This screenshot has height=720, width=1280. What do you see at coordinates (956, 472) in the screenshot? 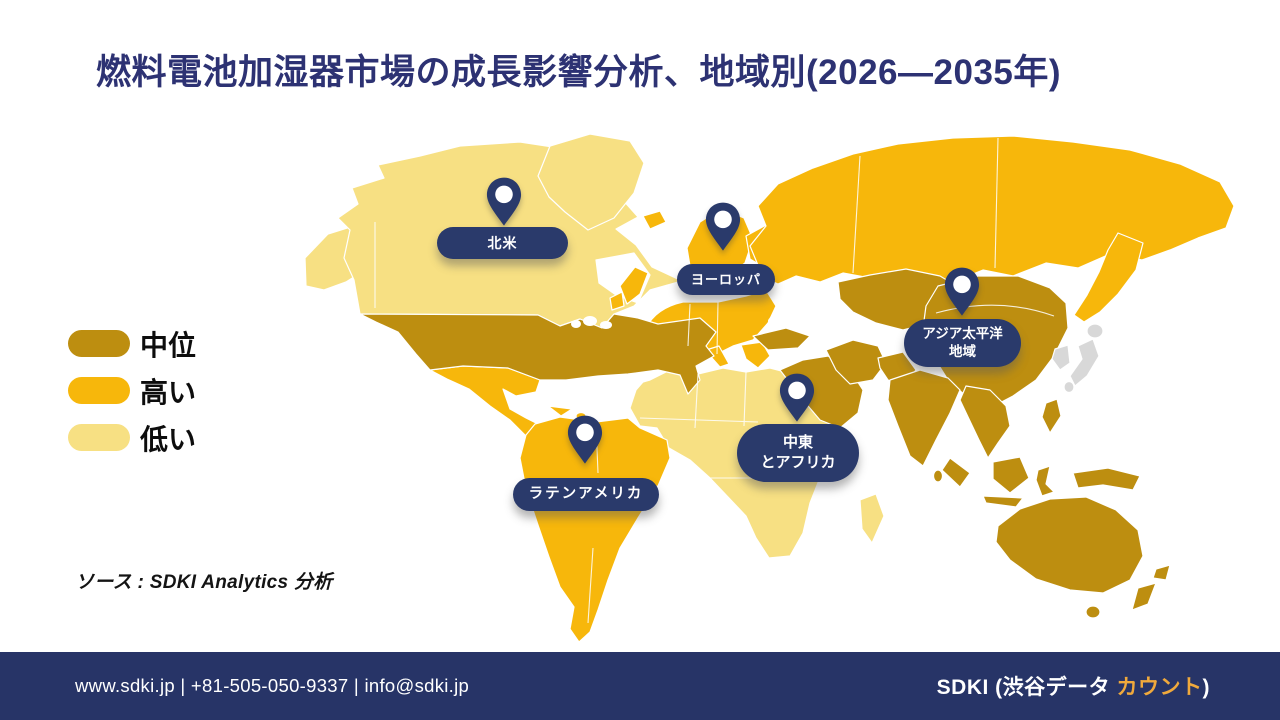
I see `region-sumatra` at bounding box center [956, 472].